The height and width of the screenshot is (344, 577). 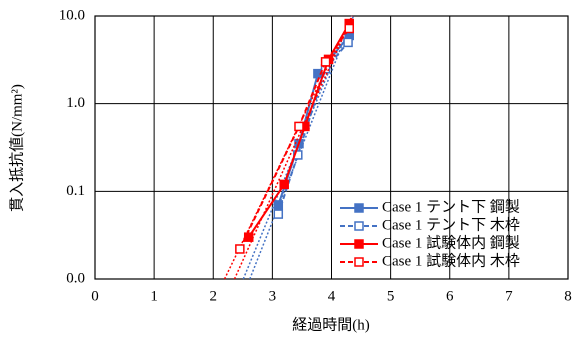 I want to click on y-tick-label: 1.0, so click(x=75, y=103).